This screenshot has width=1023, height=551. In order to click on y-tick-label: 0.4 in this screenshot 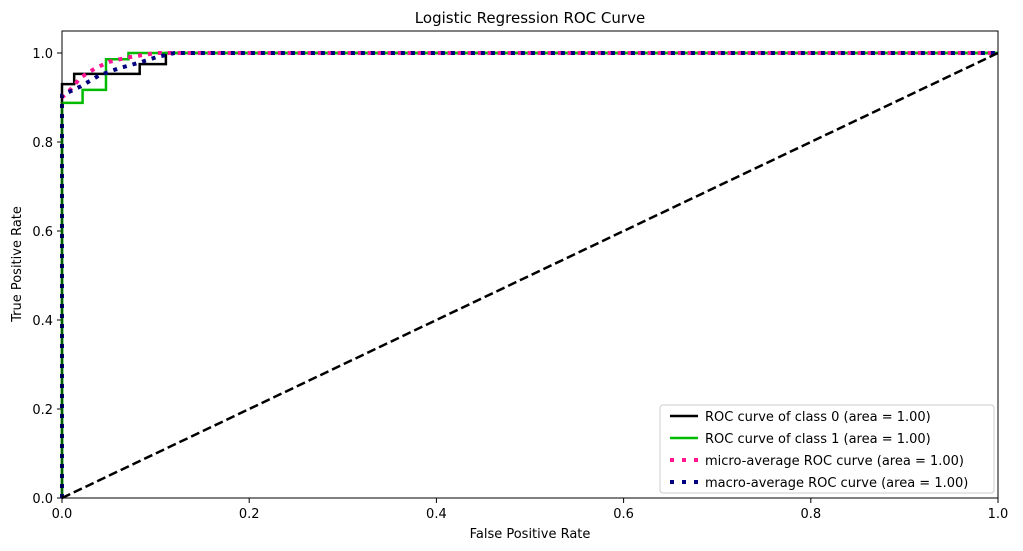, I will do `click(42, 321)`.